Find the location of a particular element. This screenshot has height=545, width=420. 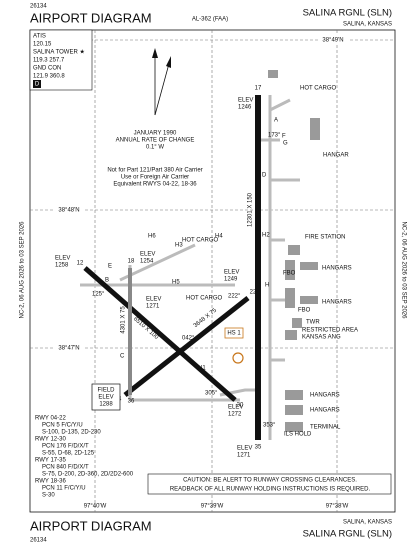

runway-info-line: PCN 840 F/D/X/T is located at coordinates (65, 468).